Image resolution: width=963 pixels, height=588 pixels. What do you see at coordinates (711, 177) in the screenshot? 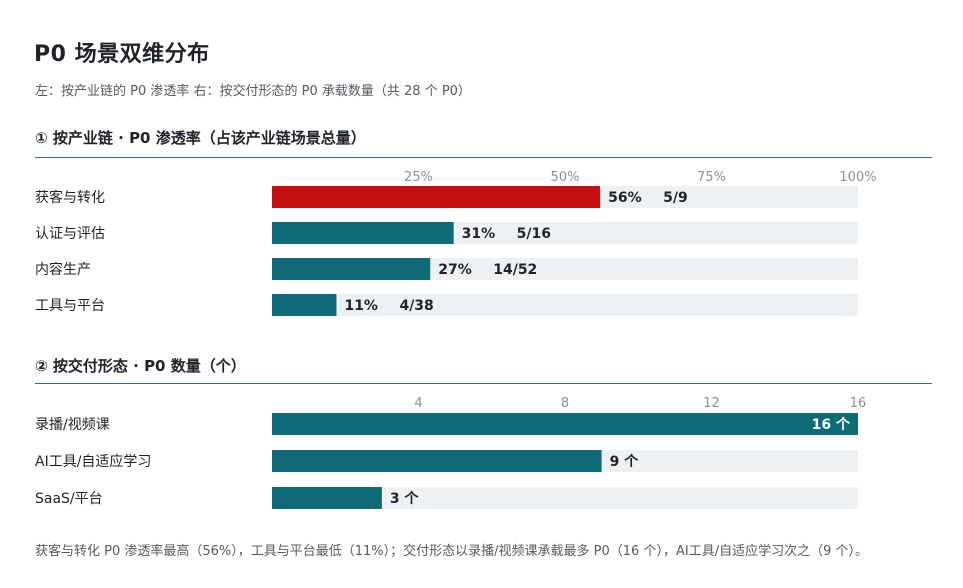
I see `tick-label: 75%` at bounding box center [711, 177].